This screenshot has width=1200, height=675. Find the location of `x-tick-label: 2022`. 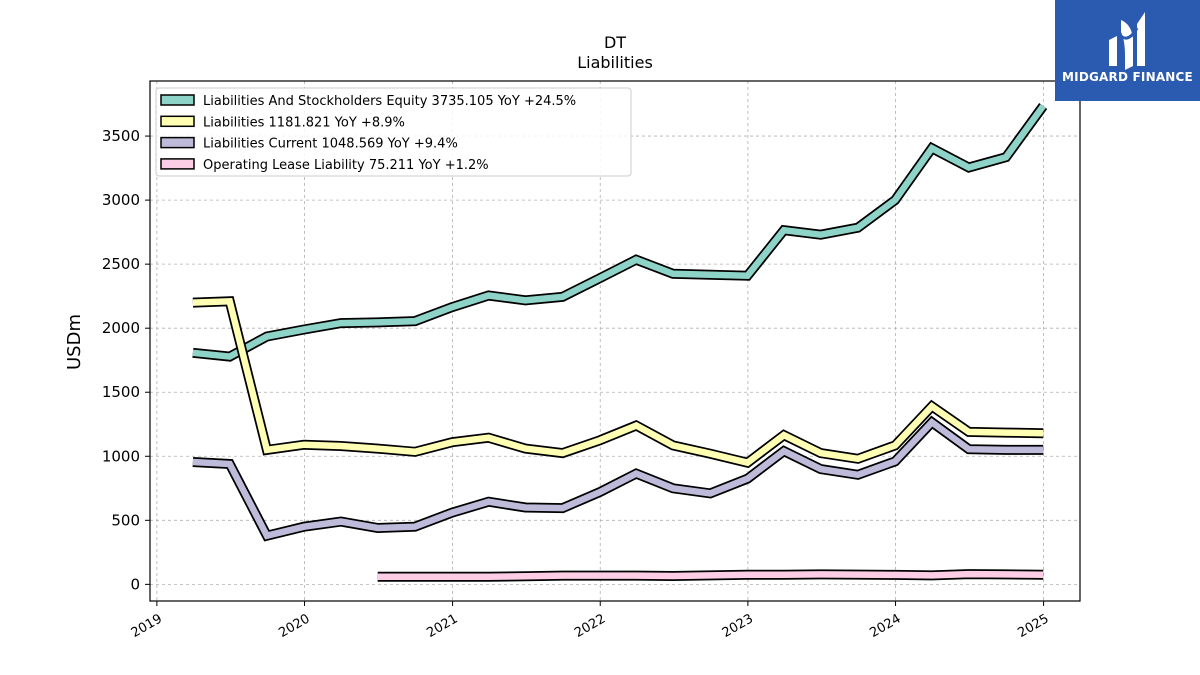

x-tick-label: 2022 is located at coordinates (590, 626).